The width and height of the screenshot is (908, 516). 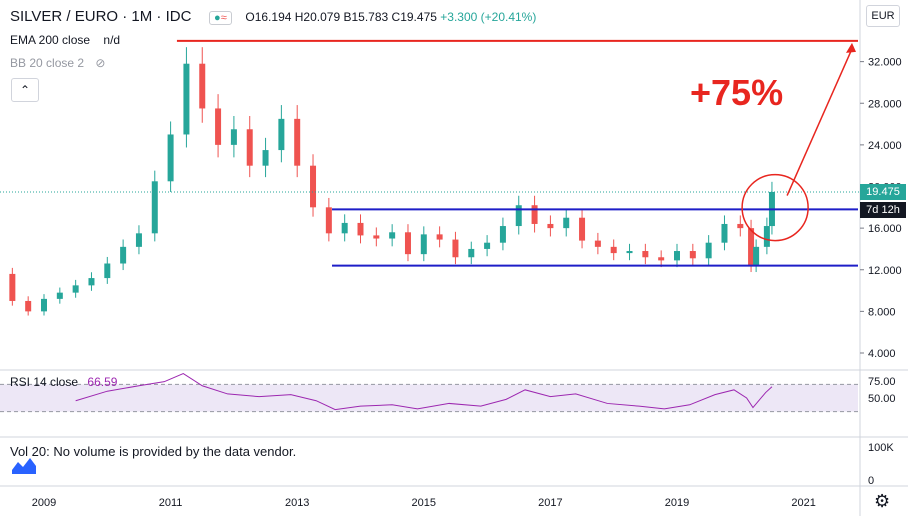 What do you see at coordinates (677, 503) in the screenshot?
I see `x-tick-label: 2019` at bounding box center [677, 503].